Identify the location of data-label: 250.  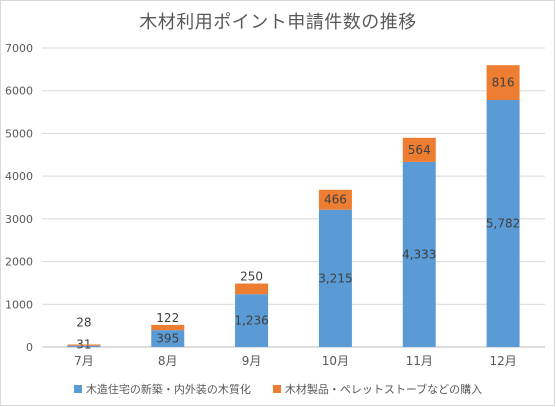
(251, 277).